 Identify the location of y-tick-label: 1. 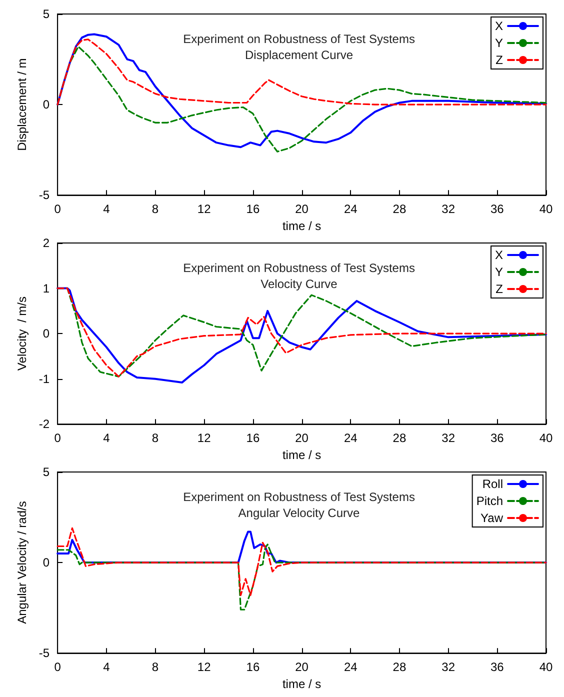
(46, 288).